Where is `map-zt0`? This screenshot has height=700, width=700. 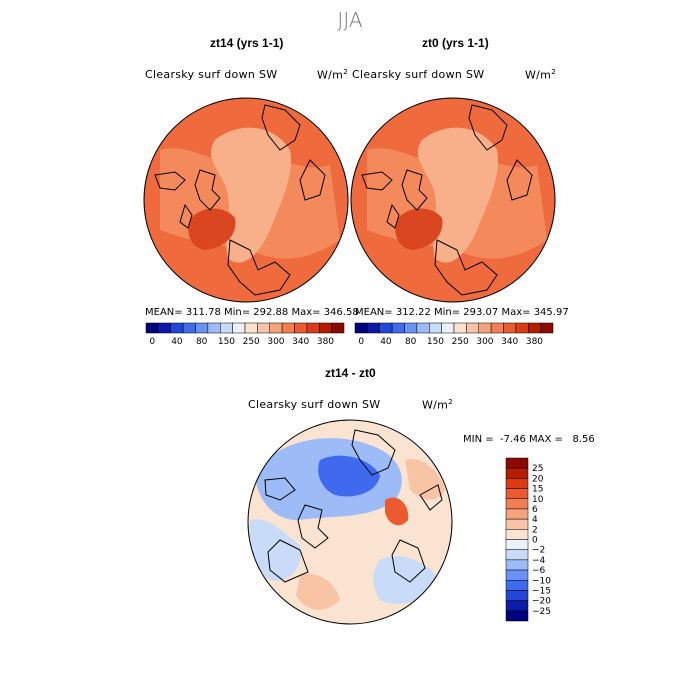 map-zt0 is located at coordinates (453, 200).